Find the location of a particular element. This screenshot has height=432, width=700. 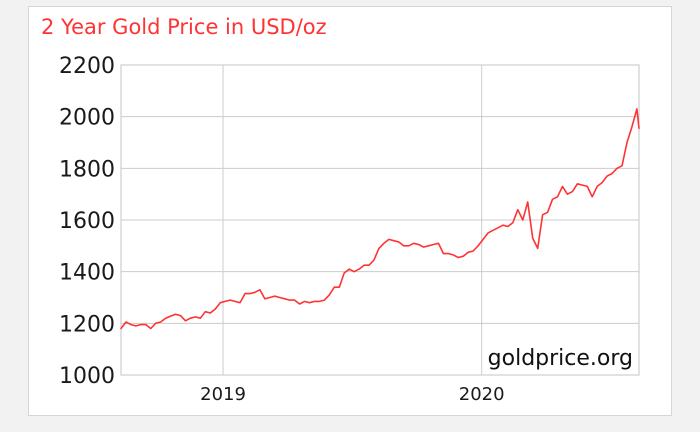

y-tick-label: 1200 is located at coordinates (87, 324).